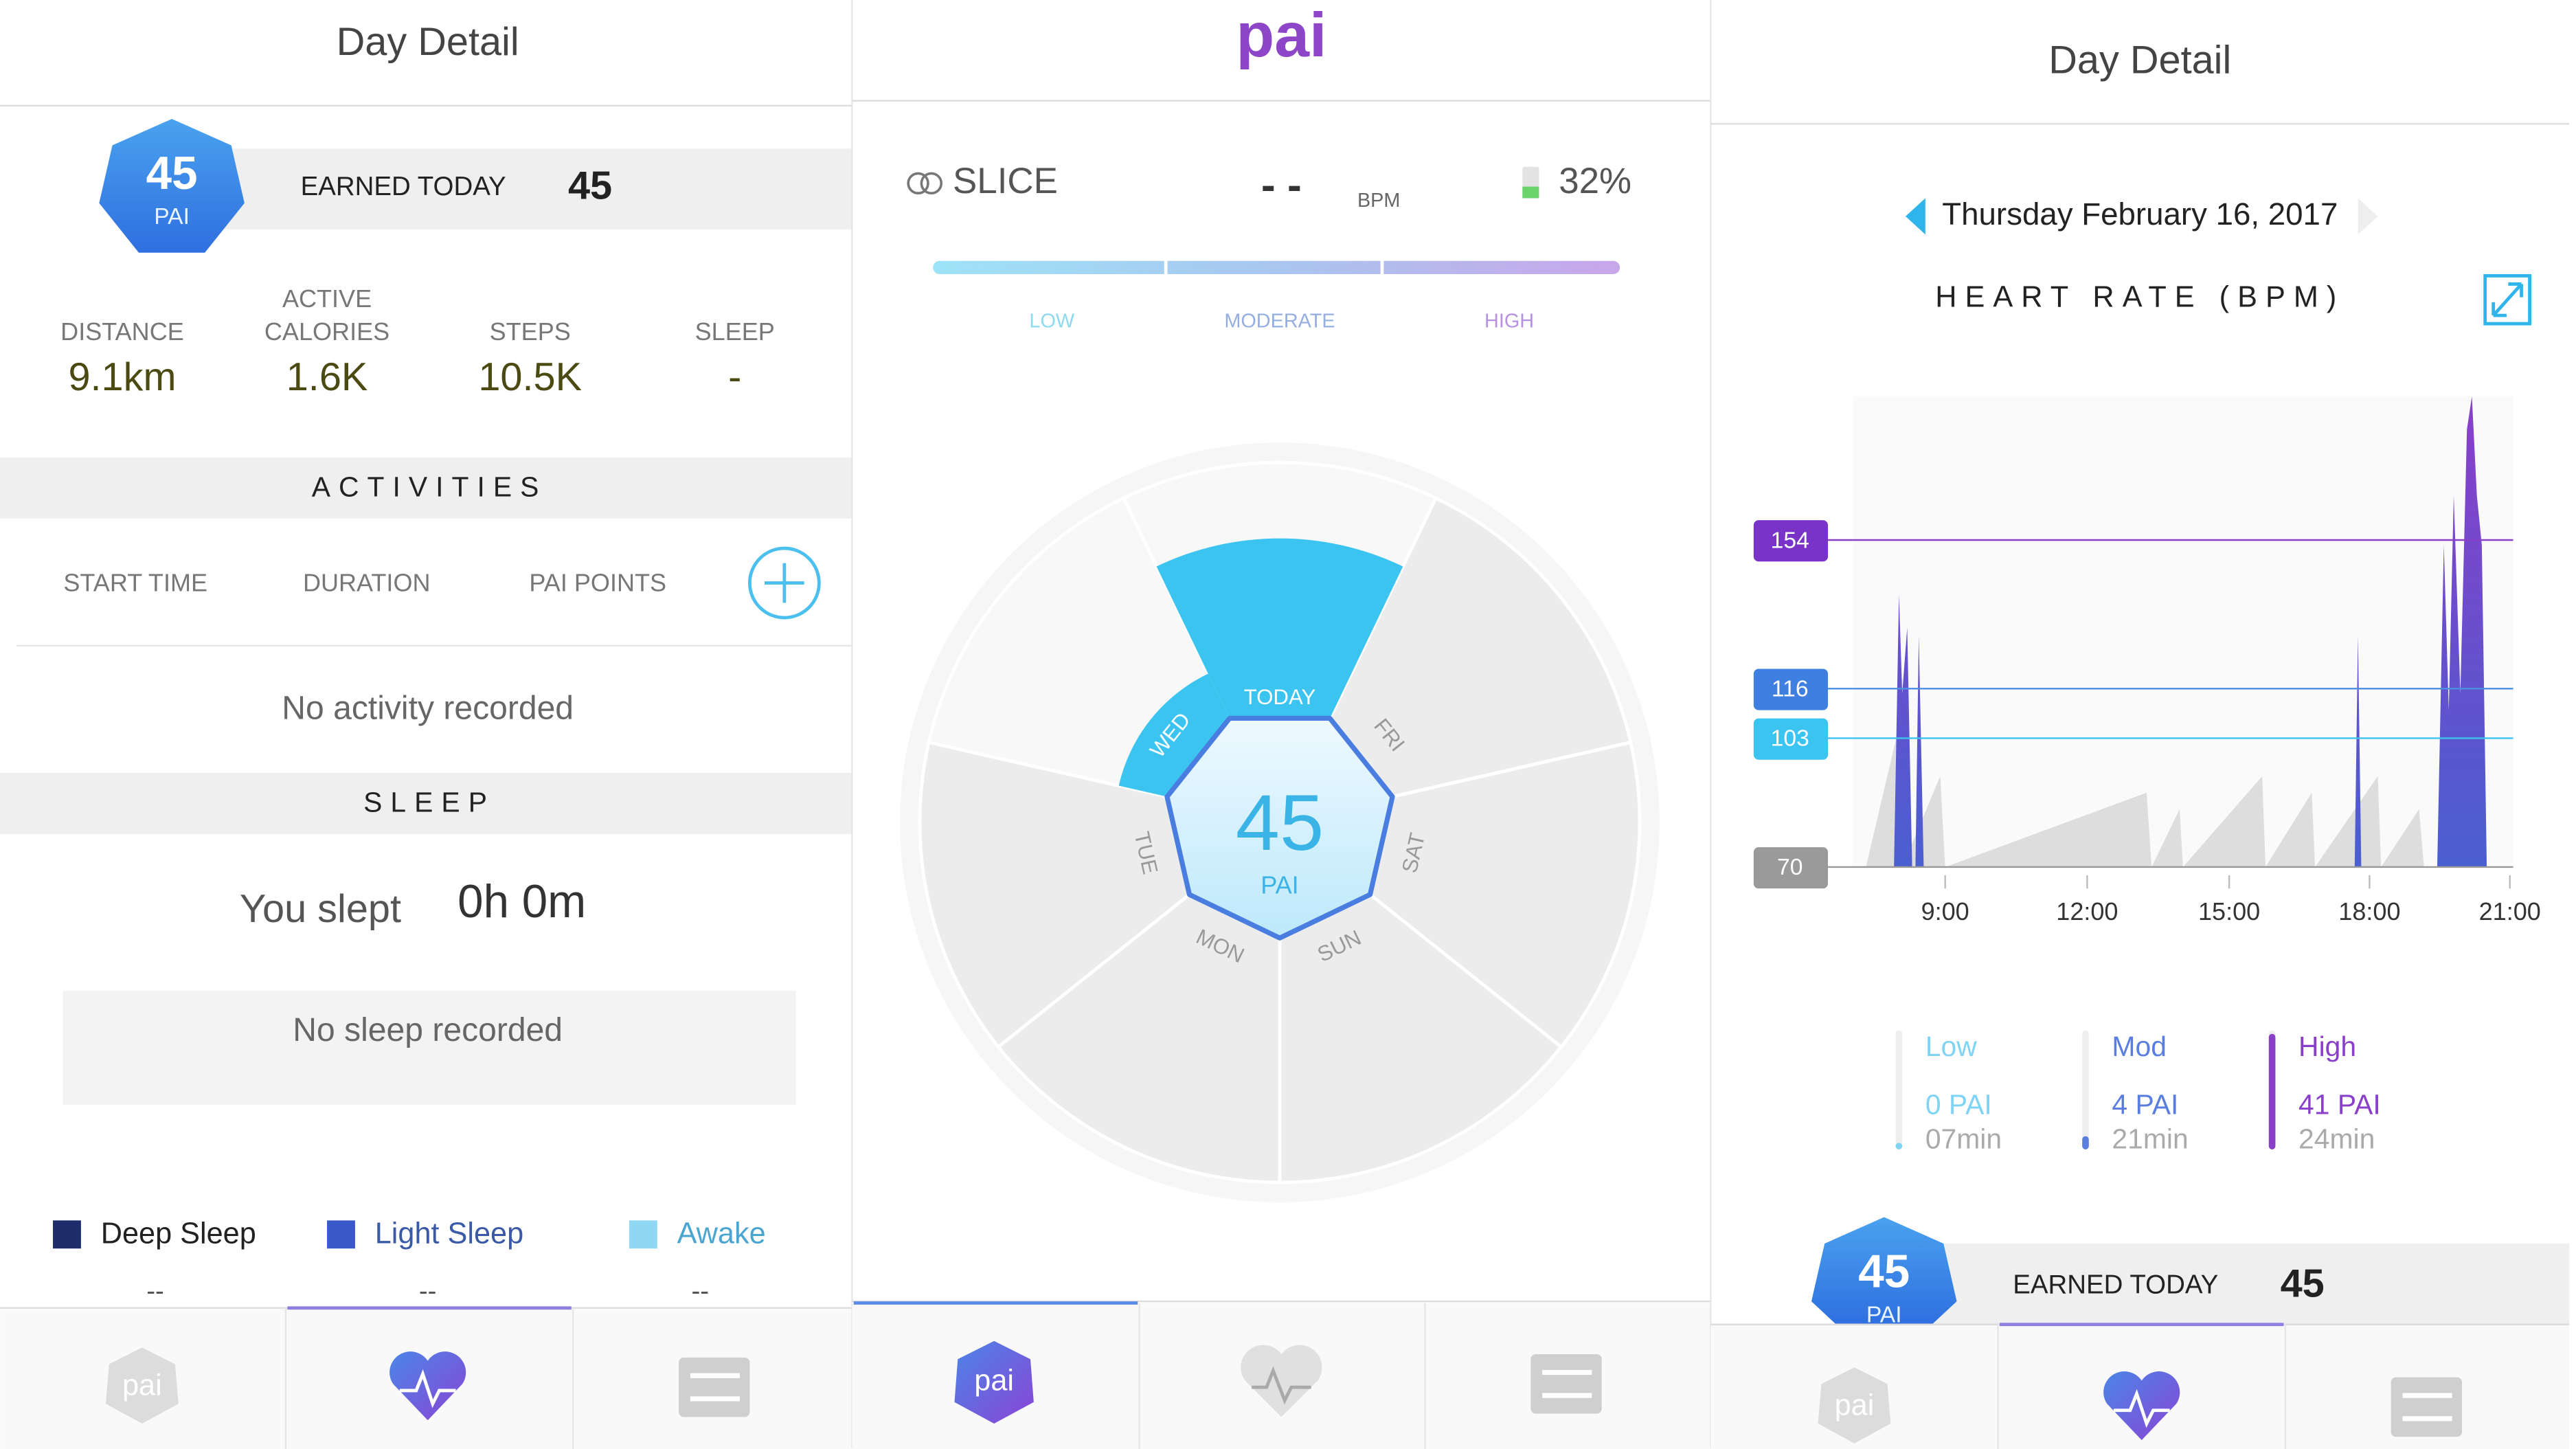 This screenshot has width=2576, height=1449. Describe the element at coordinates (135, 582) in the screenshot. I see `column-header: START TIME` at that location.